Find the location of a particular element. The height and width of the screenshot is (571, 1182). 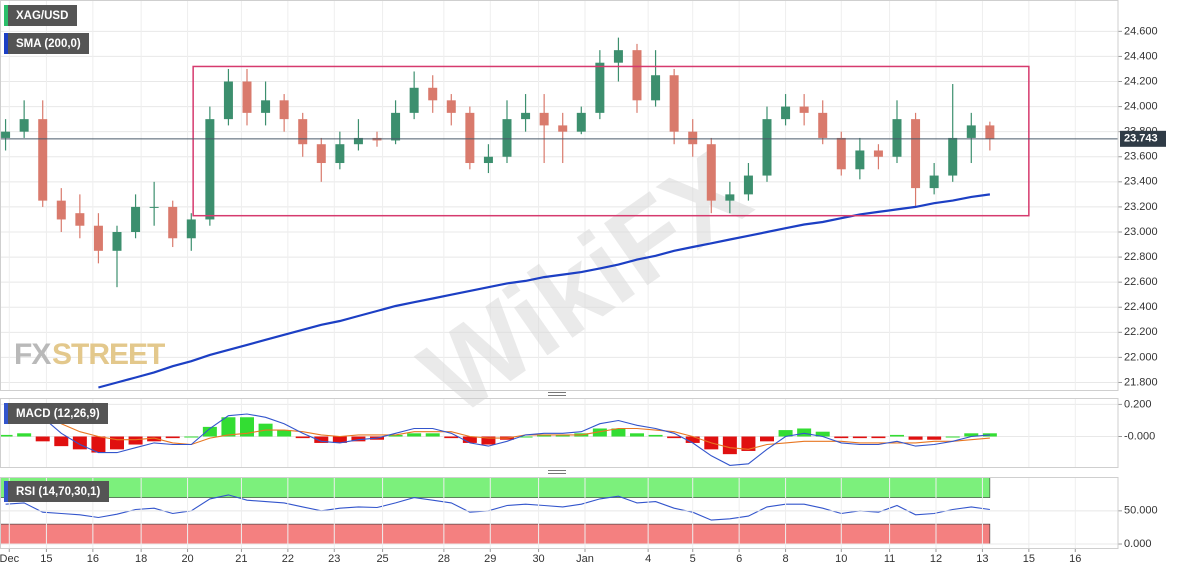

plot is located at coordinates (498, 434).